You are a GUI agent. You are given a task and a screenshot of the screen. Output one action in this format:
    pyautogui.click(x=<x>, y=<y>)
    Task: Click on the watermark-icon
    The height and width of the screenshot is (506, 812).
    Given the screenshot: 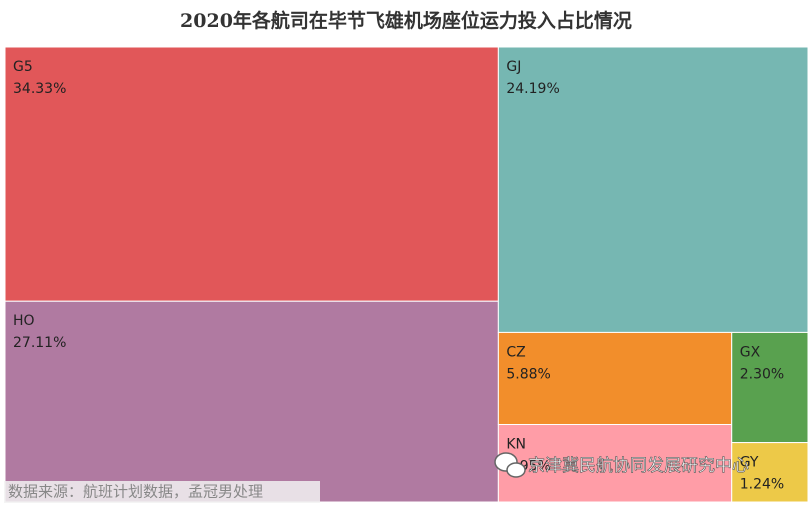 What is the action you would take?
    pyautogui.click(x=510, y=465)
    